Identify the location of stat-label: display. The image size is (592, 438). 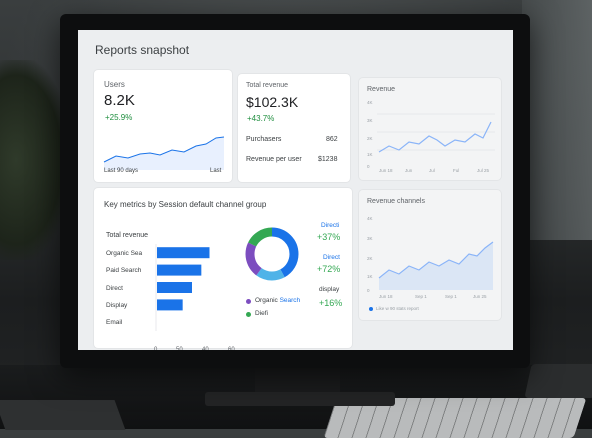
(329, 289).